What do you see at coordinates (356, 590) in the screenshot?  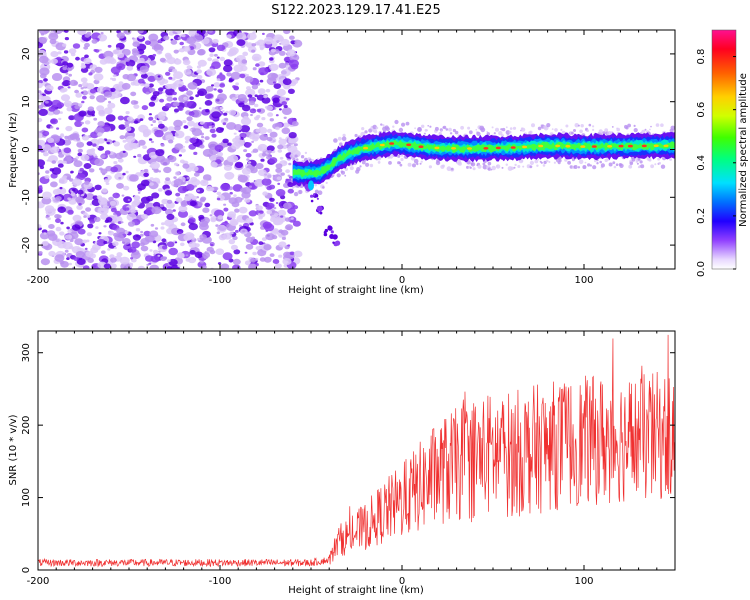 I see `snr-x-axis-label: Height of straight line (km)` at bounding box center [356, 590].